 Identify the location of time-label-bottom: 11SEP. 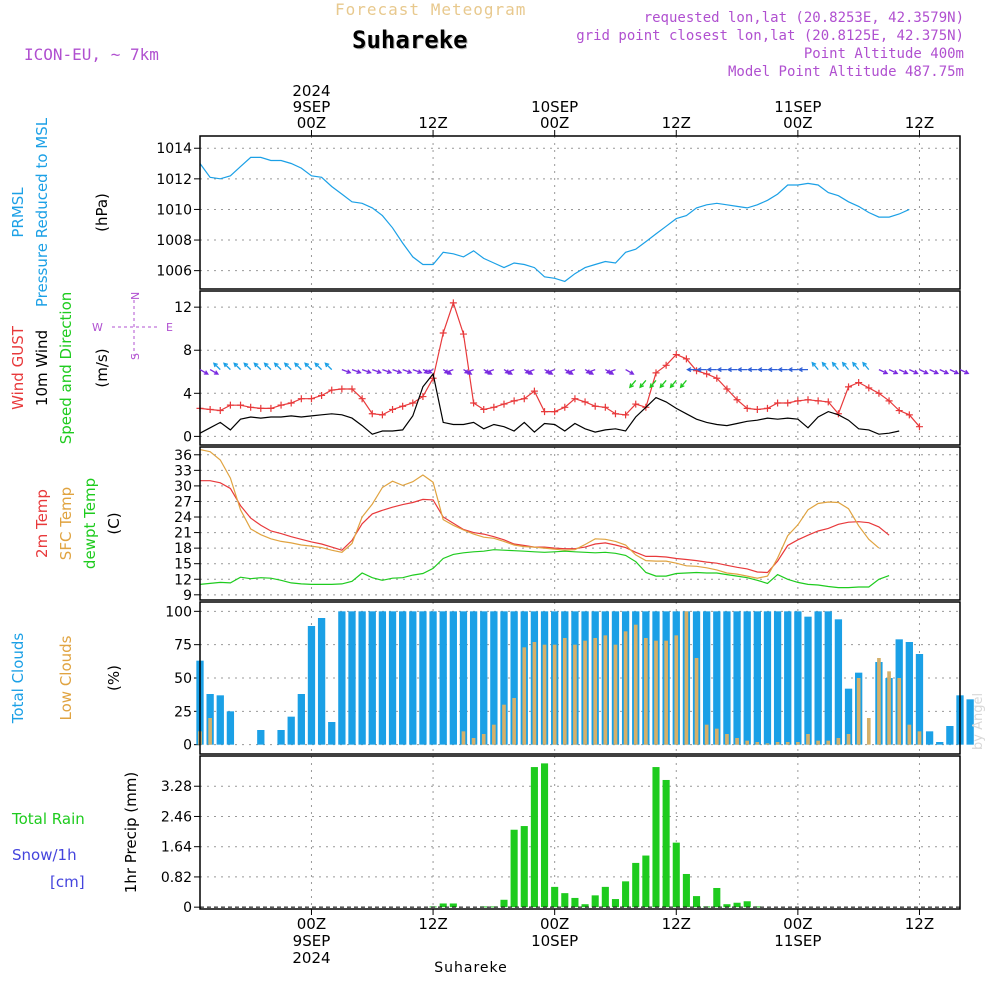
(797, 941).